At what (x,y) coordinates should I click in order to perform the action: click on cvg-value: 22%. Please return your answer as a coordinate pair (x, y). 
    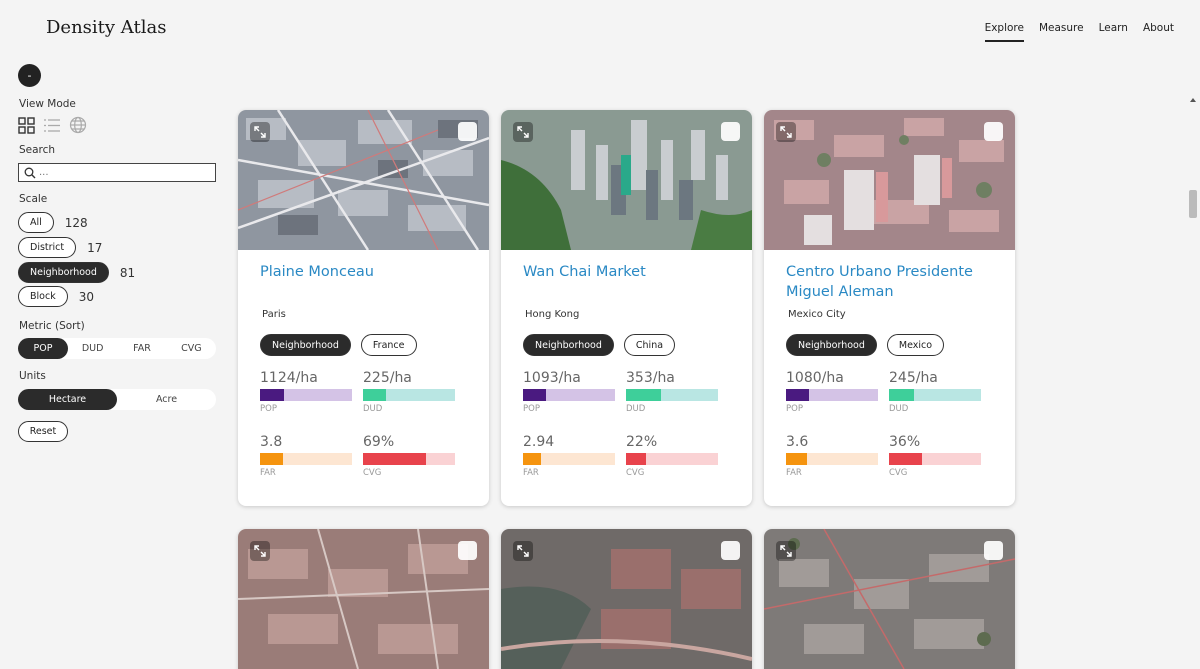
    Looking at the image, I should click on (642, 442).